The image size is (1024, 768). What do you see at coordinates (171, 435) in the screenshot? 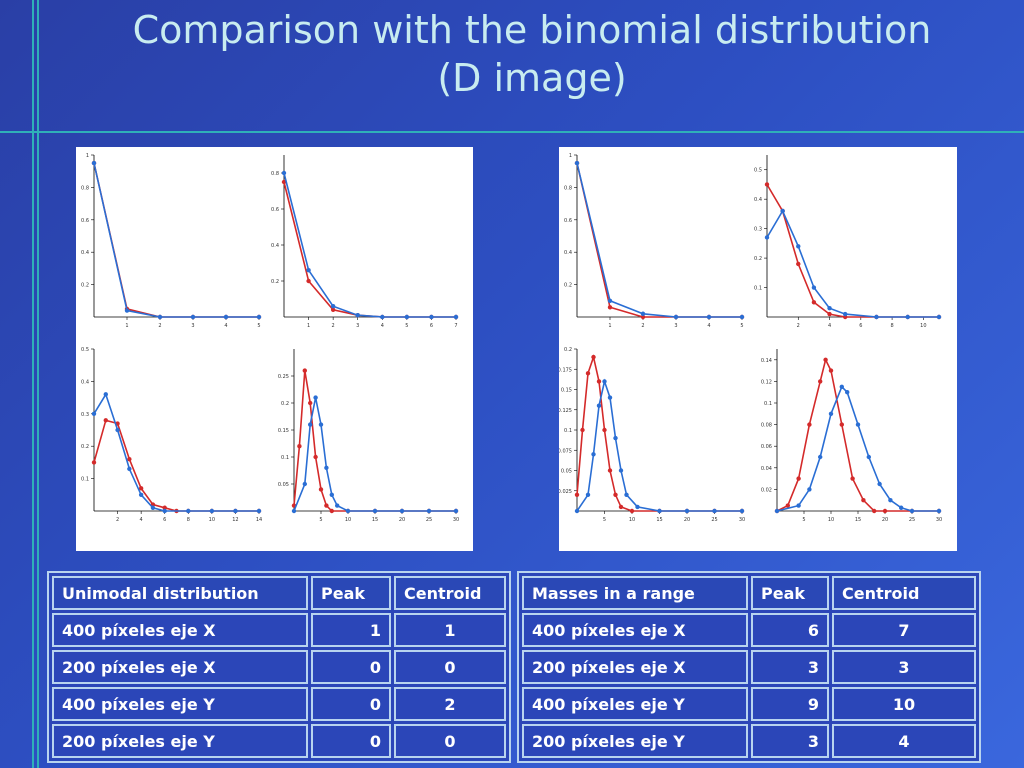
I see `subplot-3: 2 4 6 8 10 12 14 0.1 0.2 0.3 0.4 0.5` at bounding box center [171, 435].